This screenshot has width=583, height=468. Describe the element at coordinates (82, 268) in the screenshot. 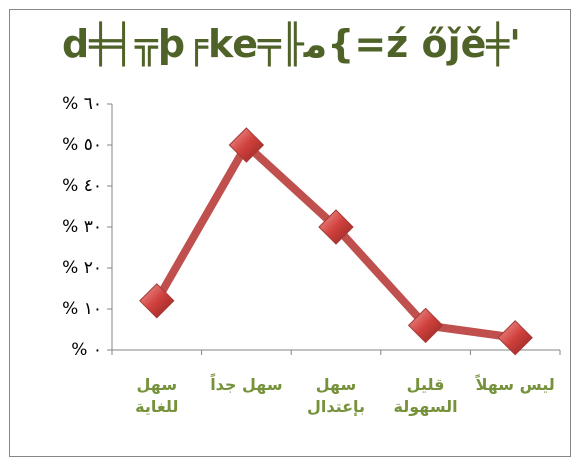

I see `y-tick-label: % ٢٠` at that location.